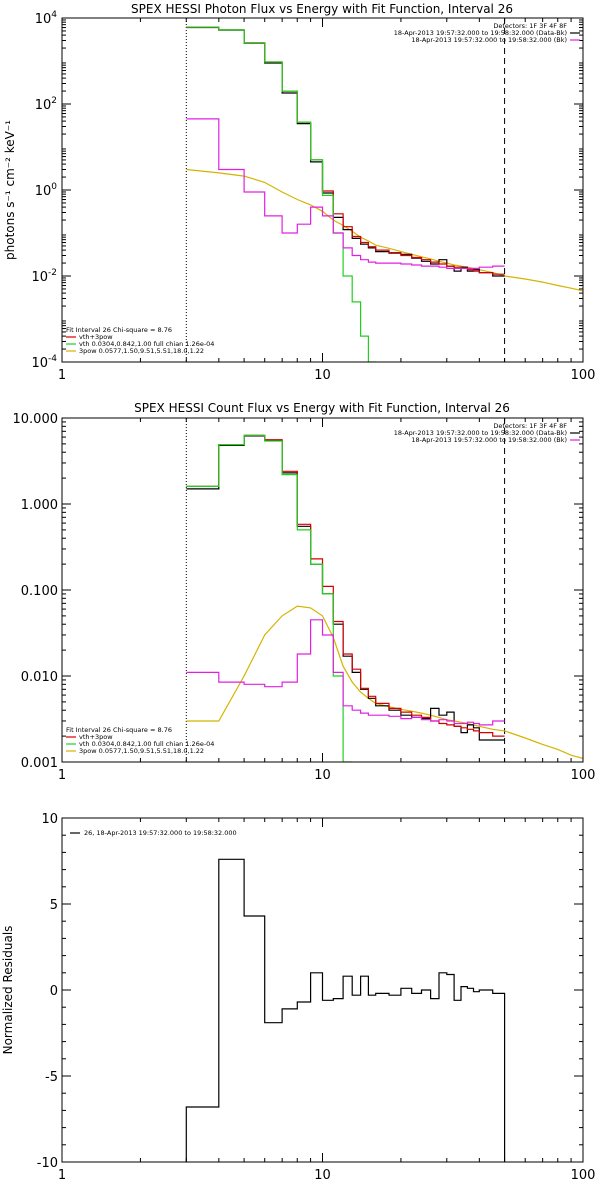  I want to click on y-tick-label: 10, so click(49, 819).